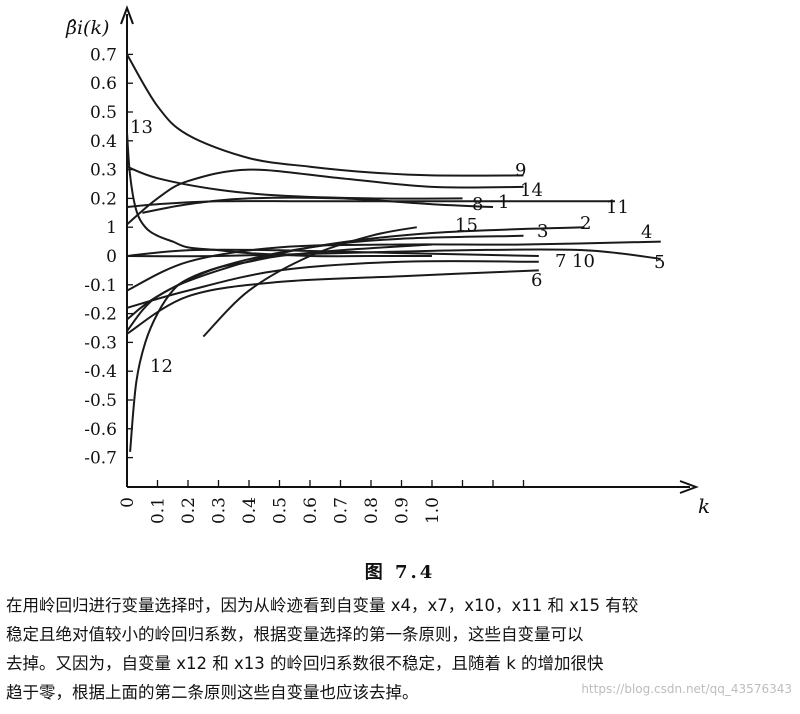 The image size is (800, 714). What do you see at coordinates (400, 572) in the screenshot?
I see `figure-caption: 图 7.4` at bounding box center [400, 572].